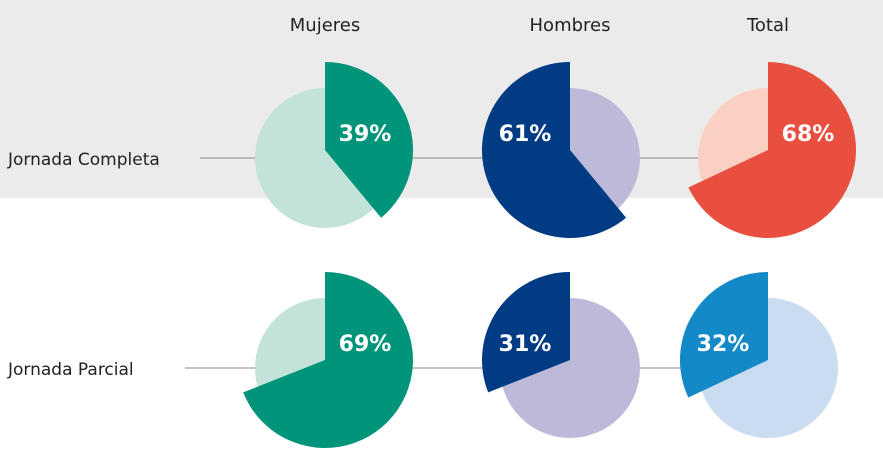  What do you see at coordinates (723, 344) in the screenshot?
I see `value-label: 32%` at bounding box center [723, 344].